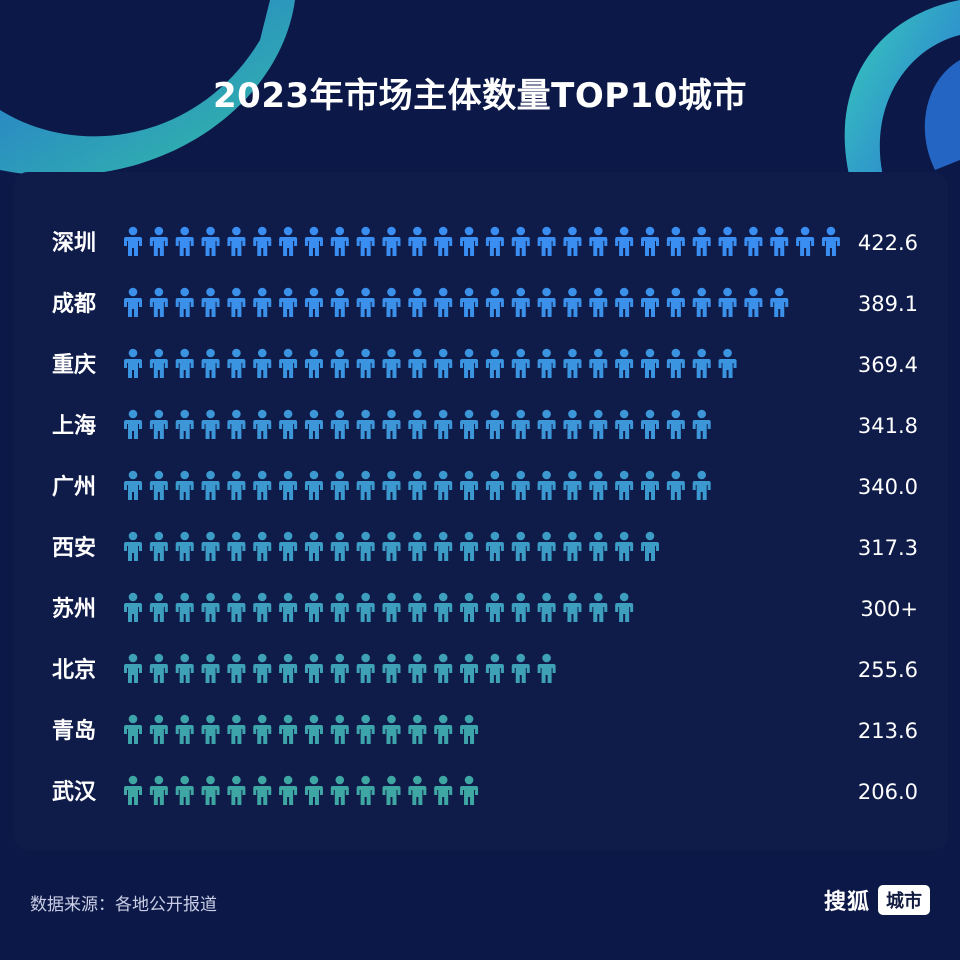 The image size is (960, 960). I want to click on city-label: 西安, so click(74, 548).